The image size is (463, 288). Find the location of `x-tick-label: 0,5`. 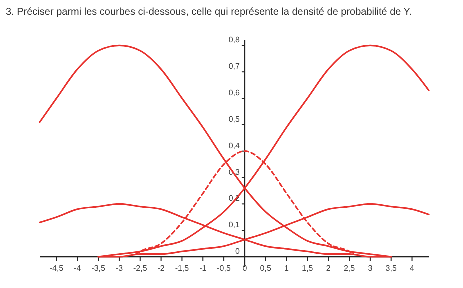

x-tick-label: 0,5 is located at coordinates (266, 268).